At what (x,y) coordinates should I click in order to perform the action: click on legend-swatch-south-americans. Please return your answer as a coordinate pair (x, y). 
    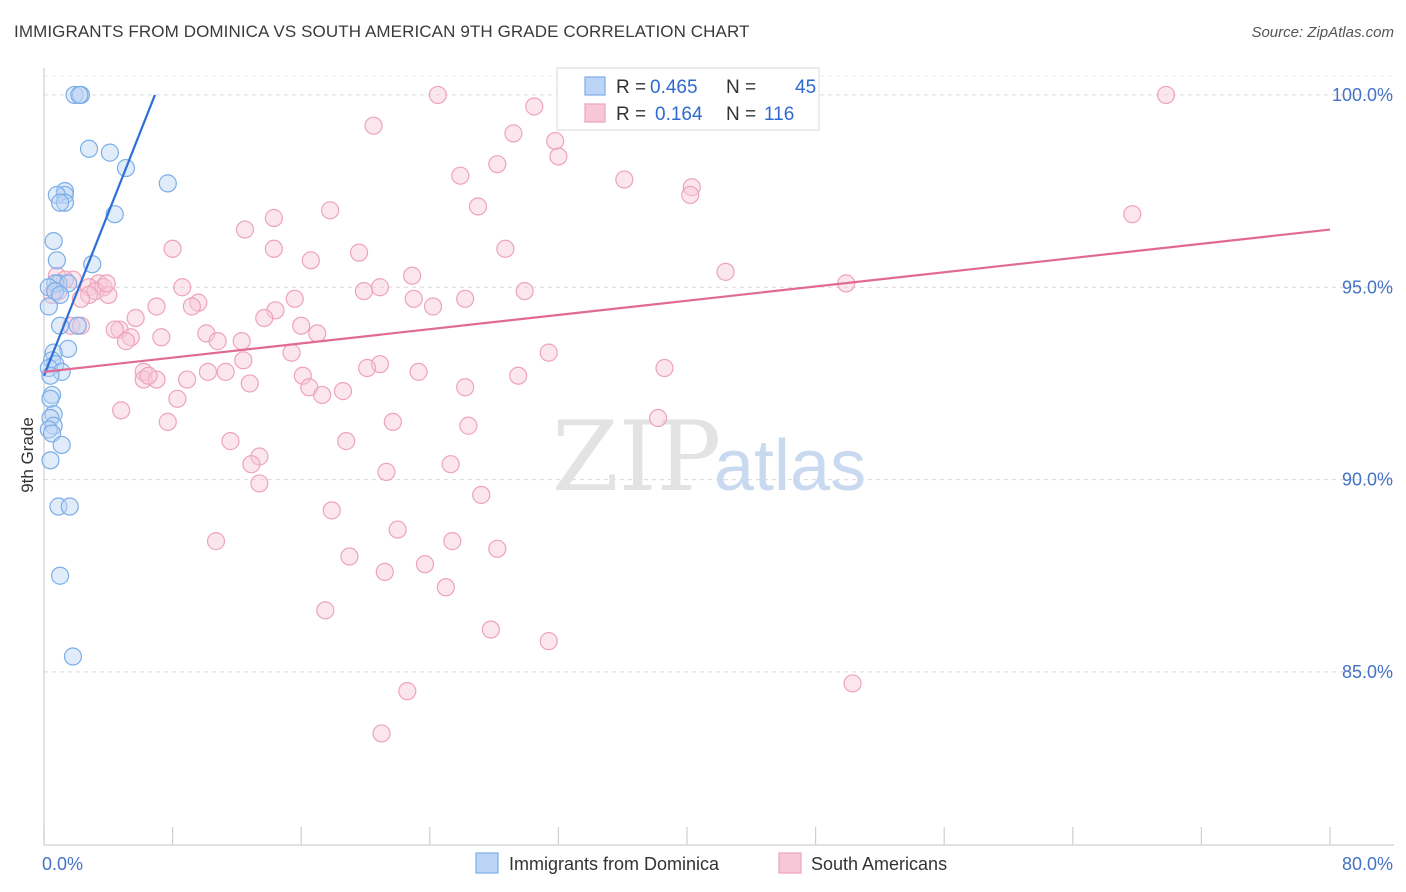
    Looking at the image, I should click on (790, 863).